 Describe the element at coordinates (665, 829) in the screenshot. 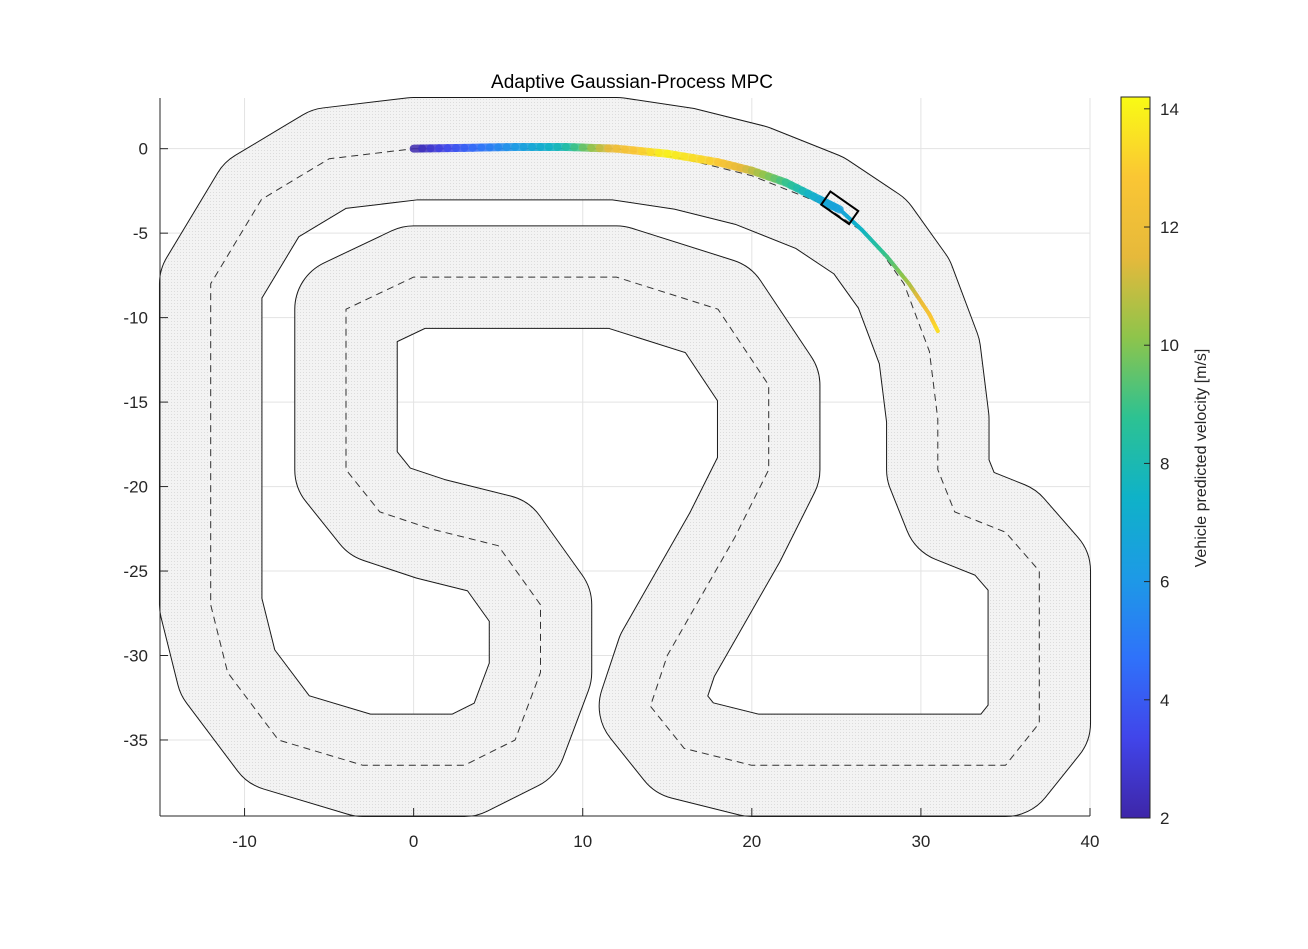

I see `x-axis: -10 0 10 20 30 40` at that location.